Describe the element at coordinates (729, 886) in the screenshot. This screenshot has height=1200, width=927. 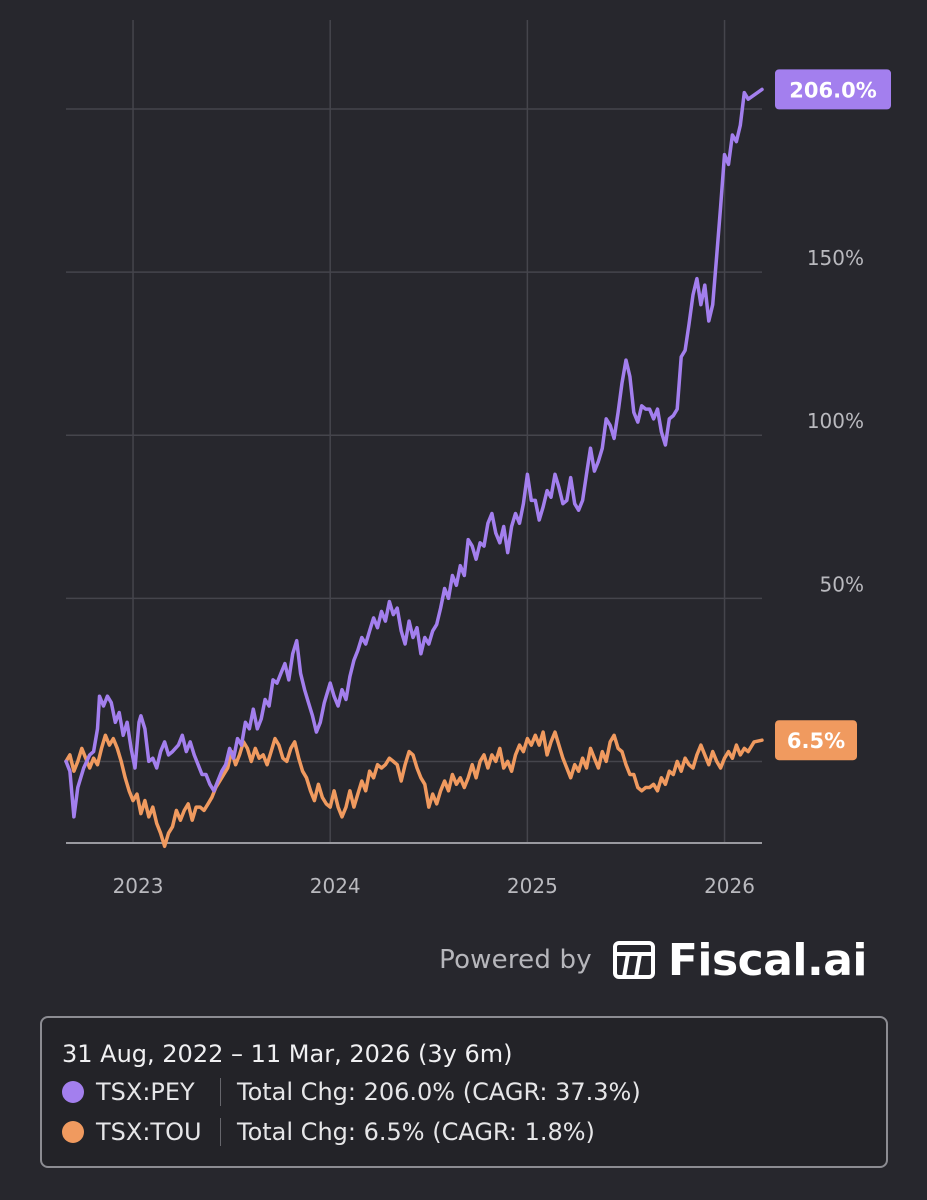
I see `x-tick-label: 2026` at that location.